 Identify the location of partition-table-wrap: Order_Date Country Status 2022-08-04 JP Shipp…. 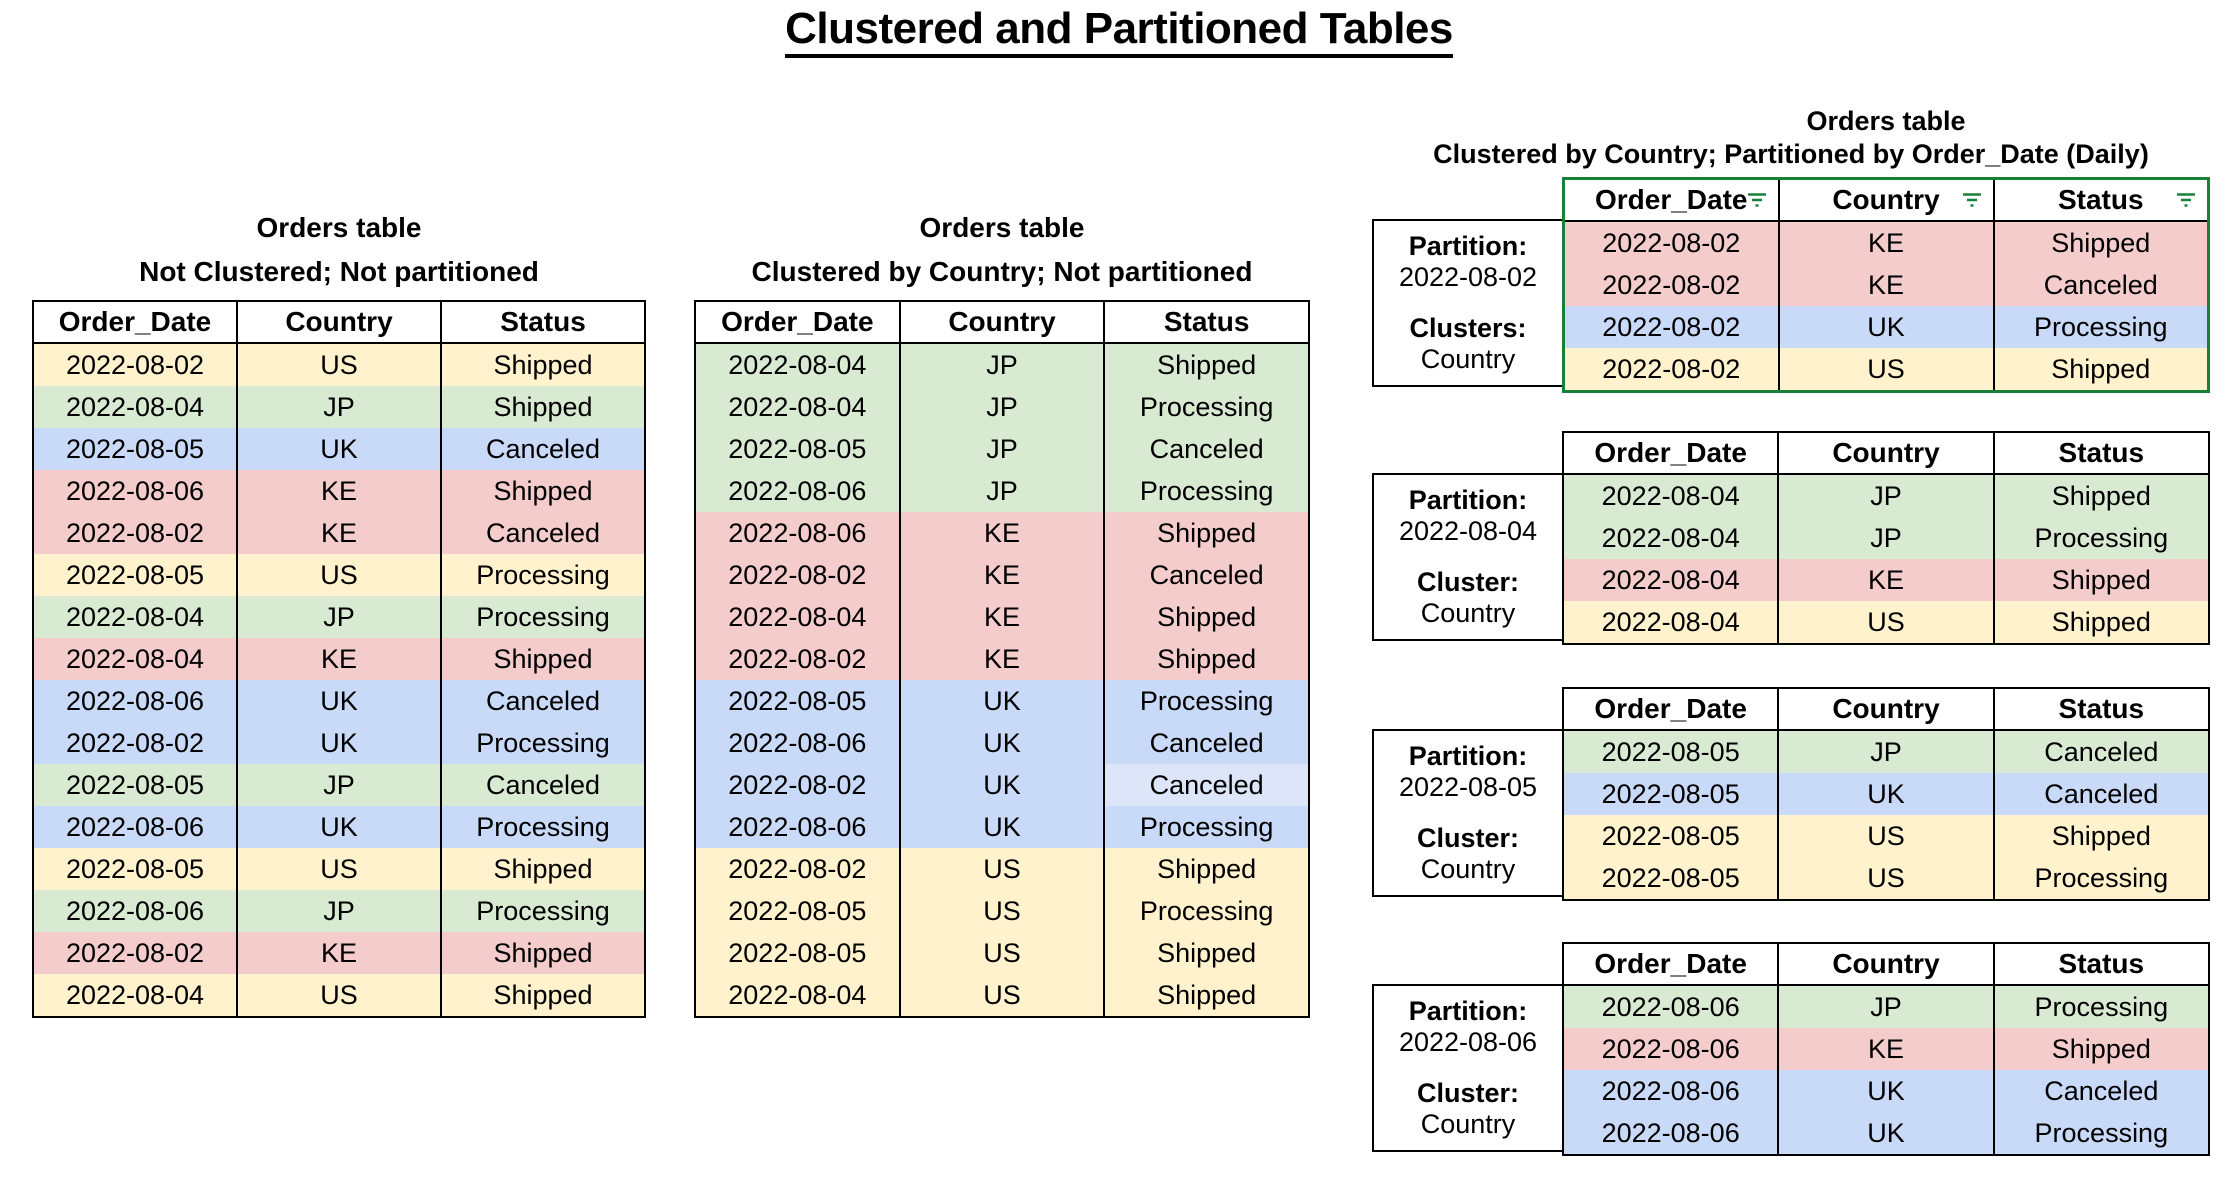
(1886, 538).